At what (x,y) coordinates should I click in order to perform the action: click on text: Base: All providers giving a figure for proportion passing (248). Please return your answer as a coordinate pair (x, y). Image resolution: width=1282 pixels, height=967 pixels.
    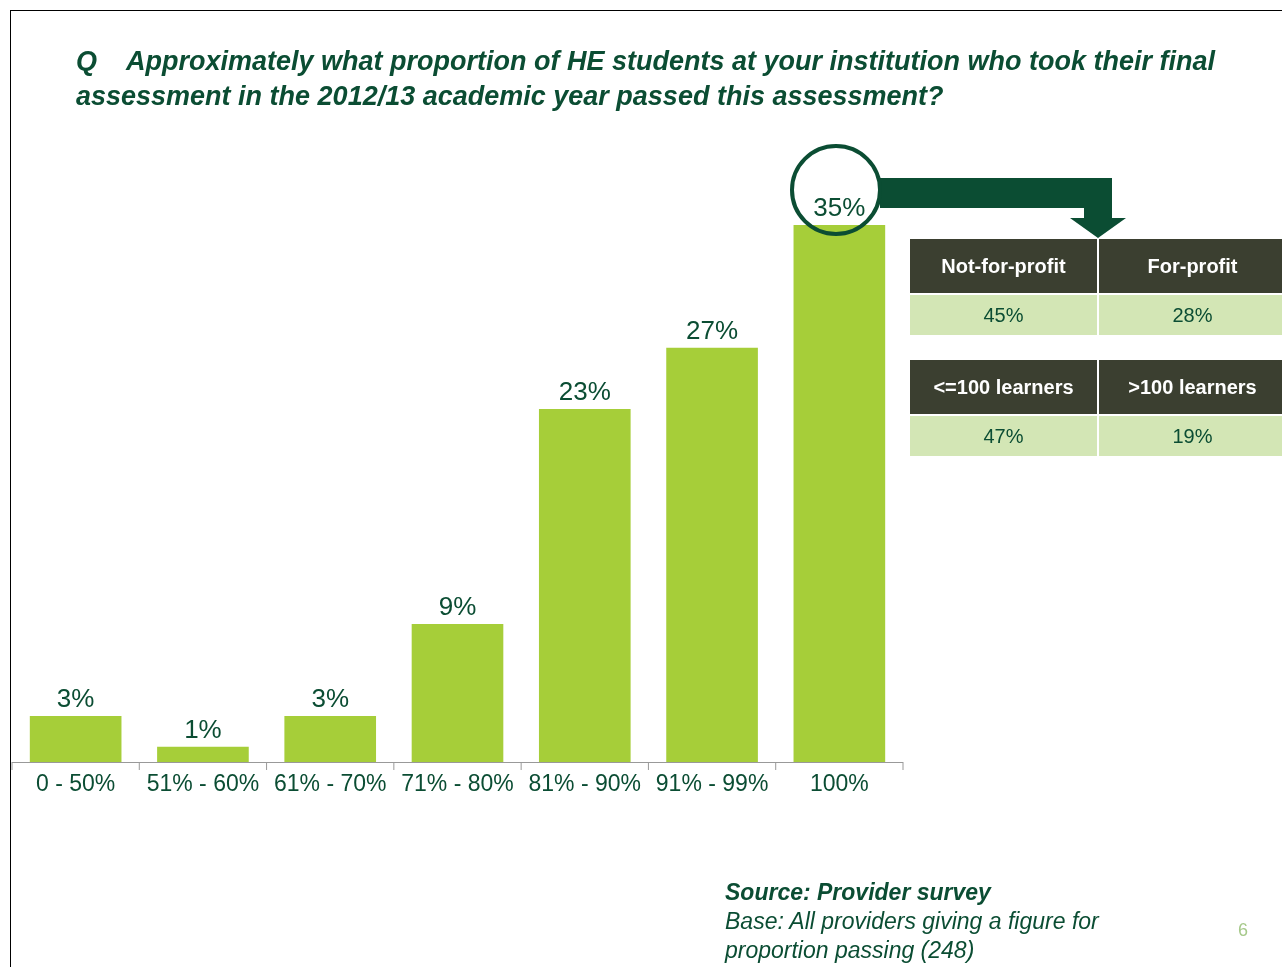
    Looking at the image, I should click on (913, 936).